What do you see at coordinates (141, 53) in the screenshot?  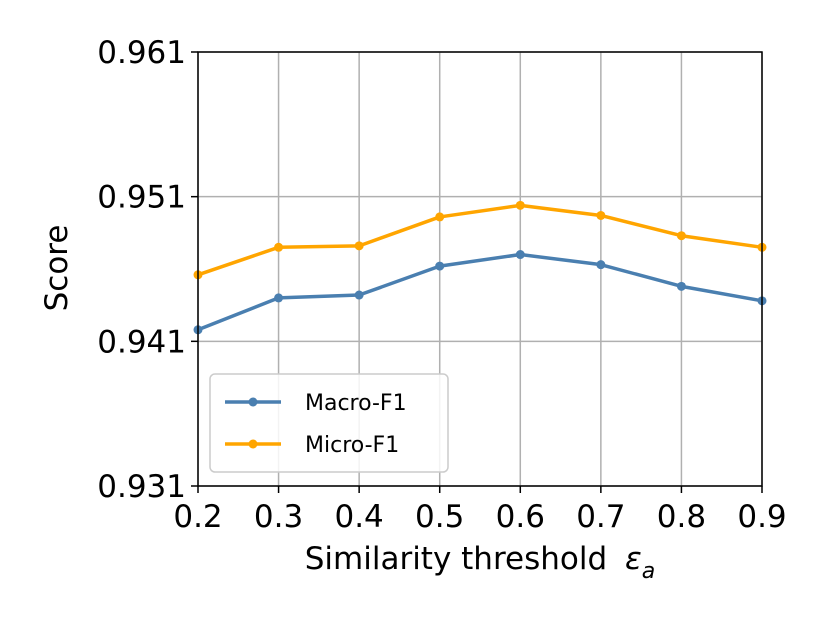 I see `y-tick-label: 0.961` at bounding box center [141, 53].